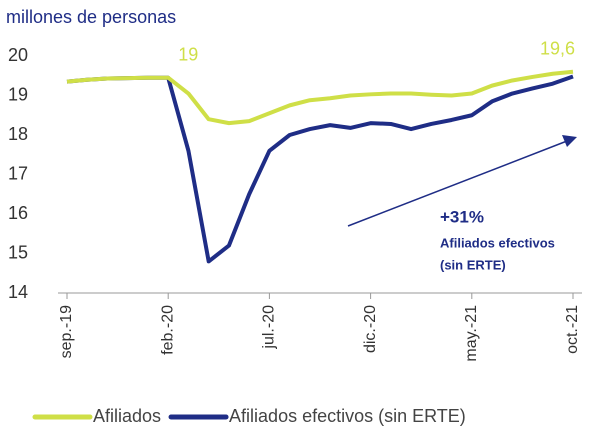 Image resolution: width=595 pixels, height=434 pixels. I want to click on value-label: 19, so click(188, 54).